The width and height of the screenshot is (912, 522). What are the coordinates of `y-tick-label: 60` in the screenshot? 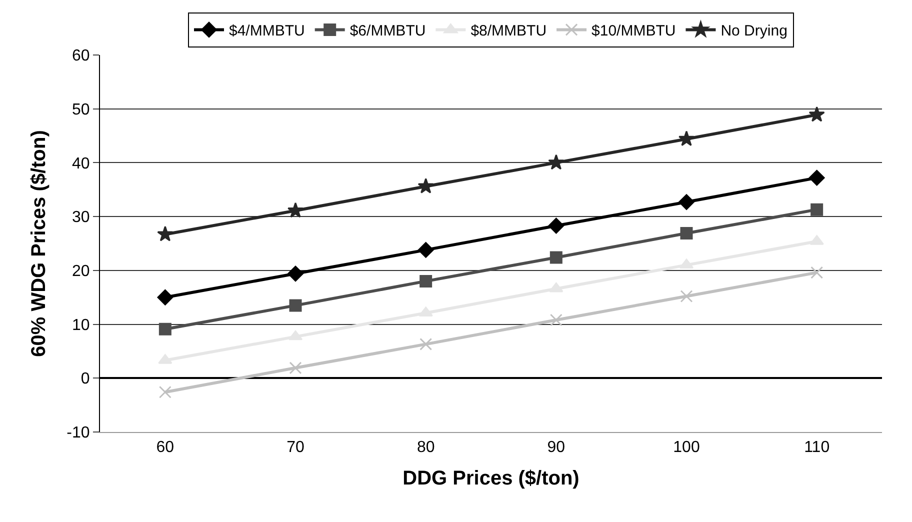 It's located at (81, 56).